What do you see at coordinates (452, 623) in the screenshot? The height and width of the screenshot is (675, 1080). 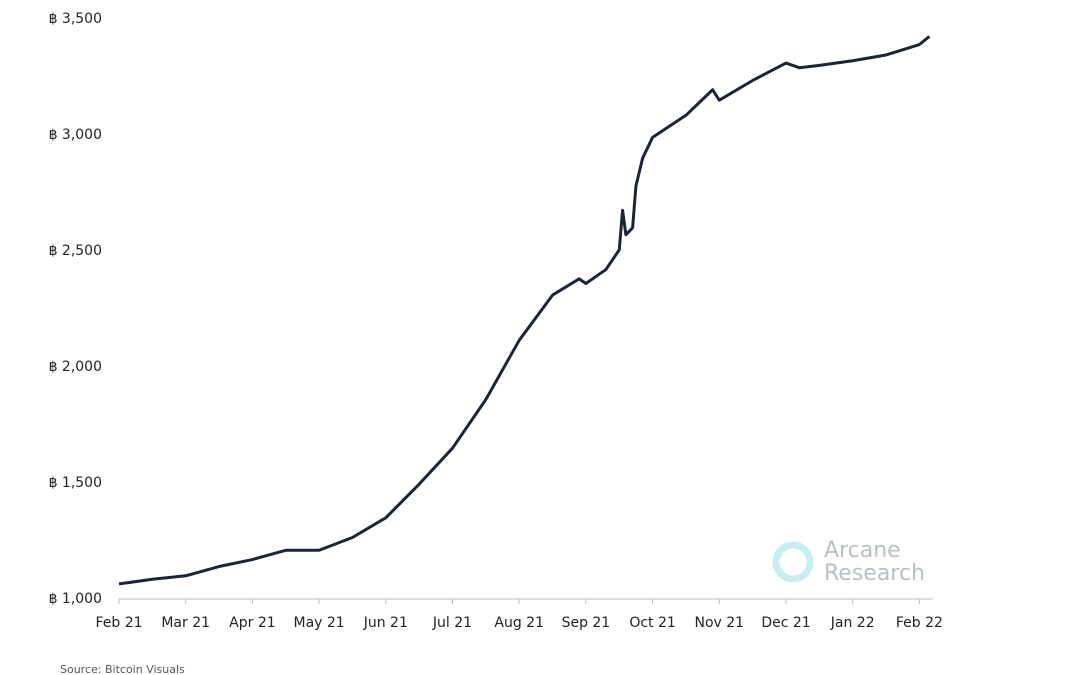 I see `x-tick-label: Jul 21` at bounding box center [452, 623].